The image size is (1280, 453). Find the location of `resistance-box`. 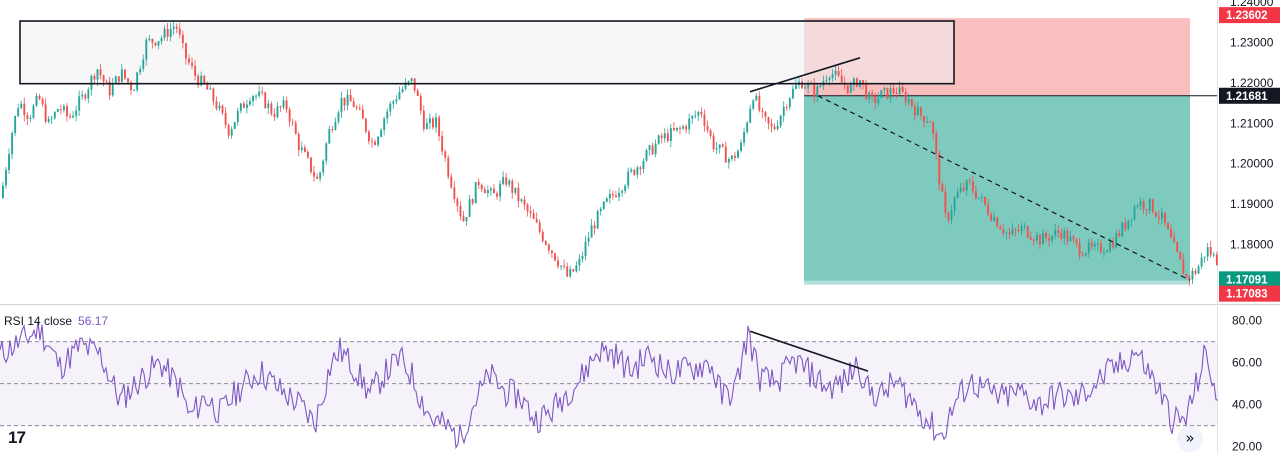

resistance-box is located at coordinates (487, 52).